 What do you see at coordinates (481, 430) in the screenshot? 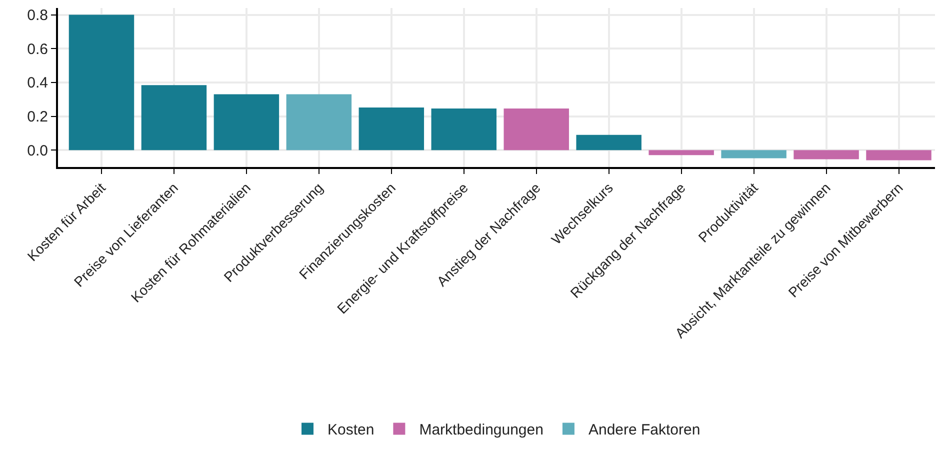
I see `legend-label: Marktbedingungen` at bounding box center [481, 430].